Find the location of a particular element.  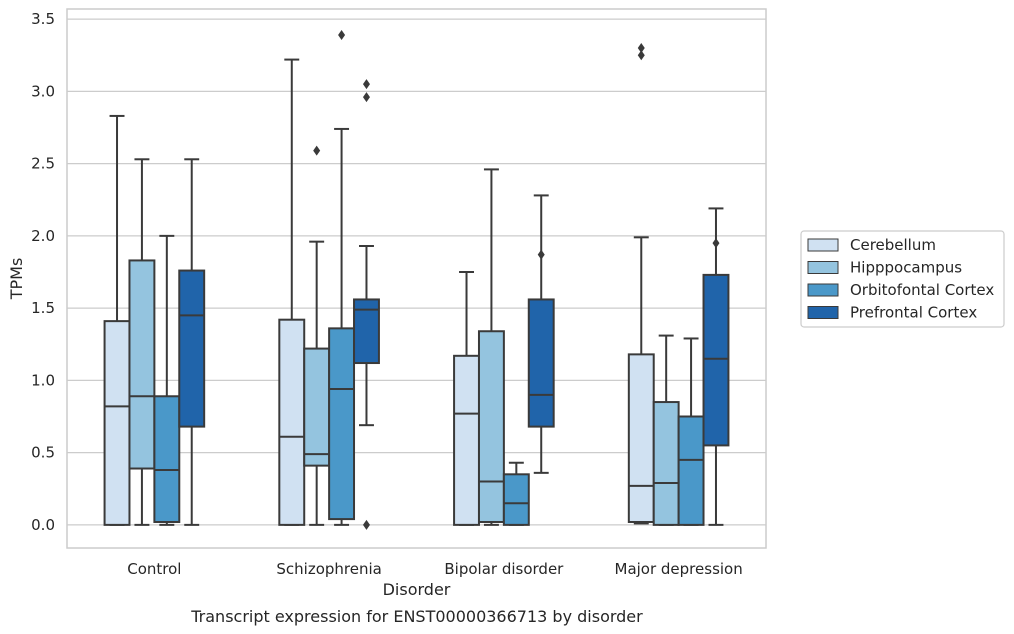

y-axis-label: TPMs is located at coordinates (16, 279).